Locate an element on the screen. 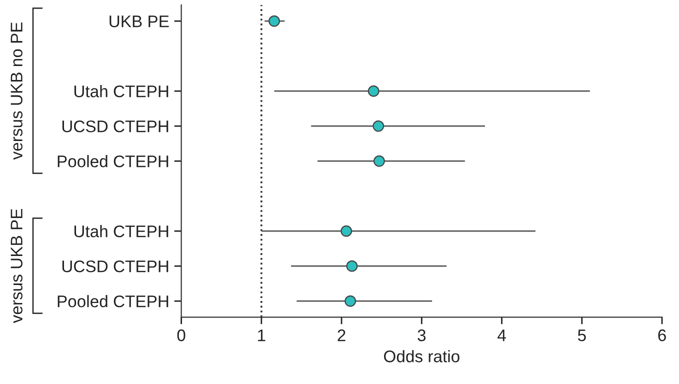 This screenshot has width=679, height=384. x-tick-label: 4 is located at coordinates (502, 336).